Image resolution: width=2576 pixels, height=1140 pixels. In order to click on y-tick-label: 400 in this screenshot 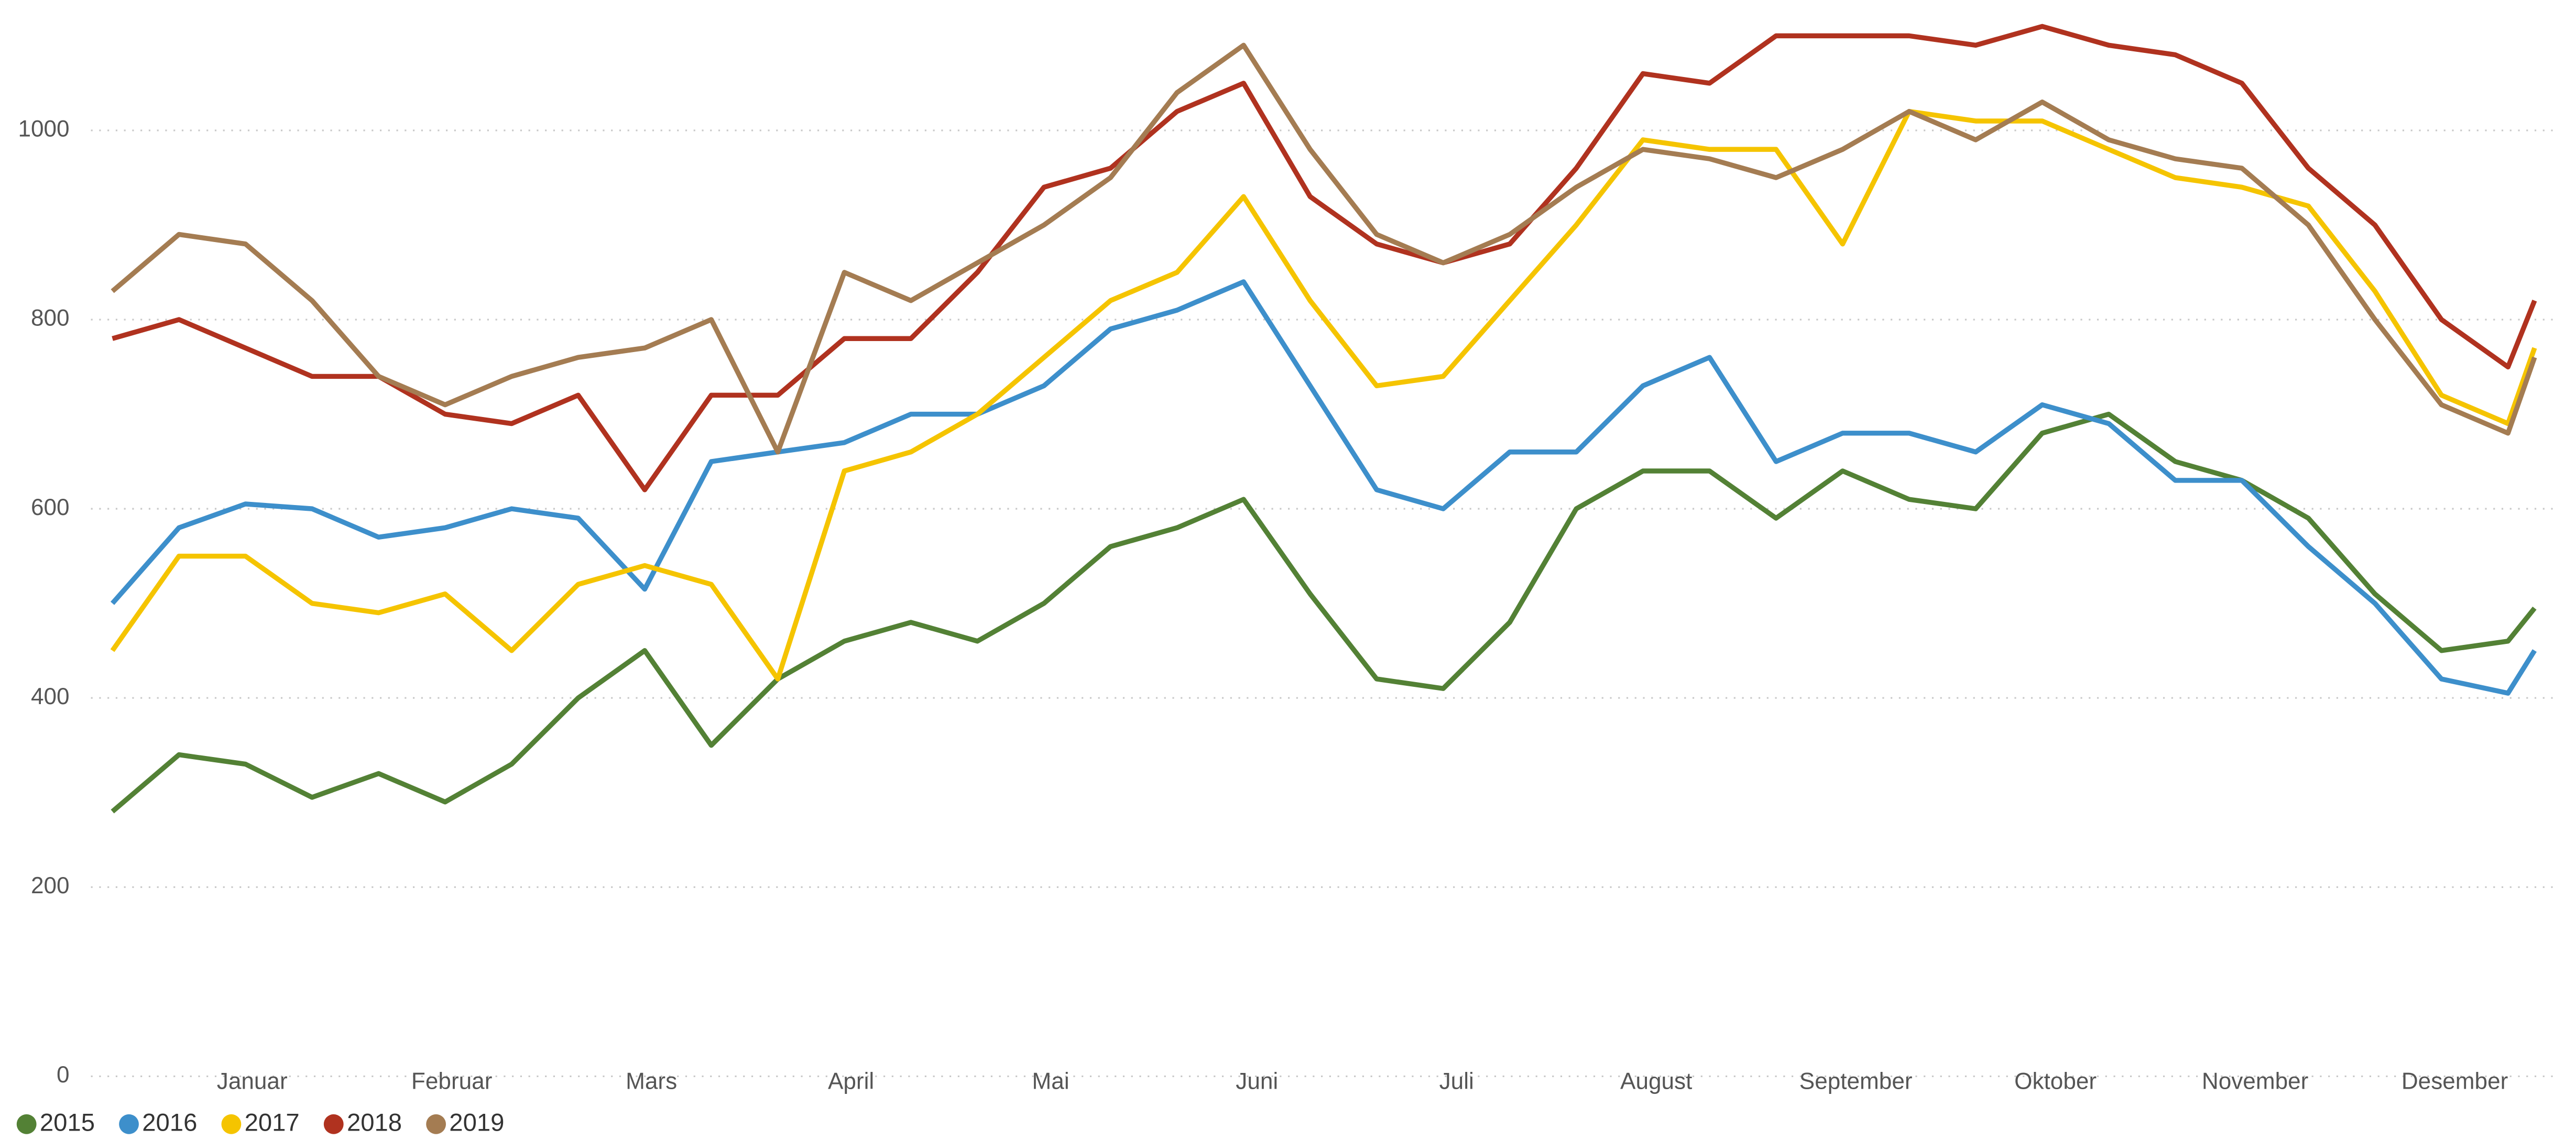, I will do `click(50, 696)`.